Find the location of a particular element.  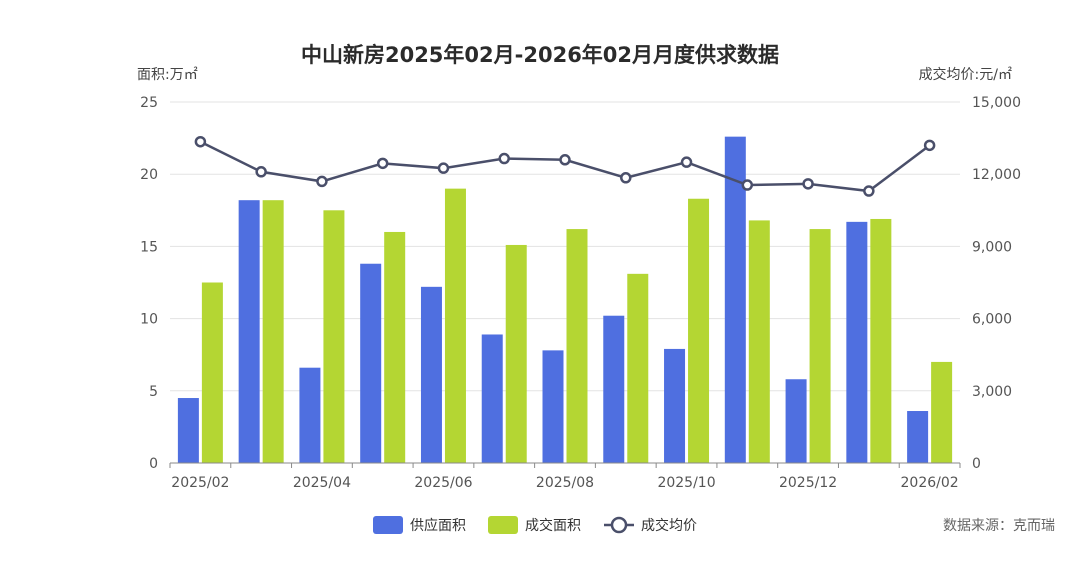

legend-label-supply: 供应面积 is located at coordinates (438, 525).